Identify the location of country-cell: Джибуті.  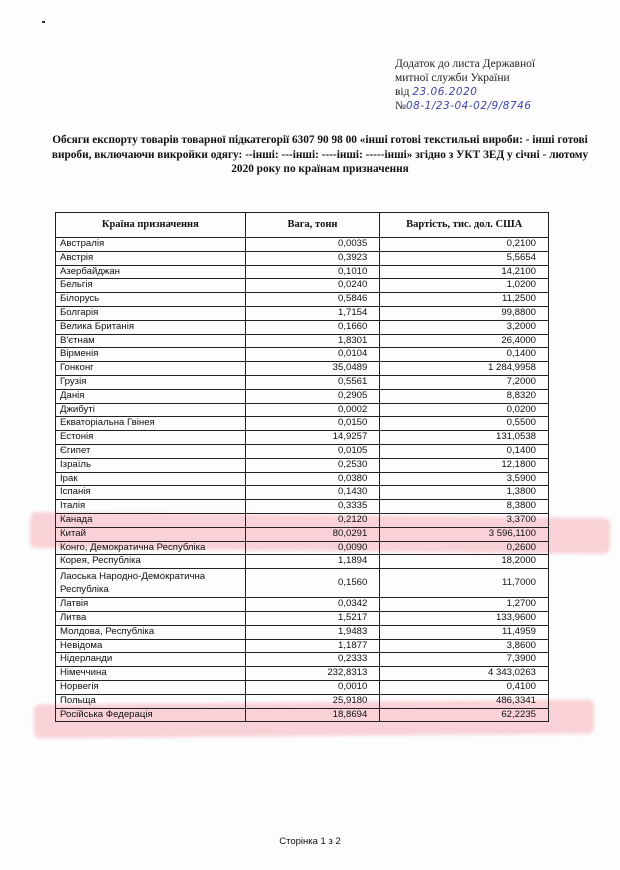
(150, 410).